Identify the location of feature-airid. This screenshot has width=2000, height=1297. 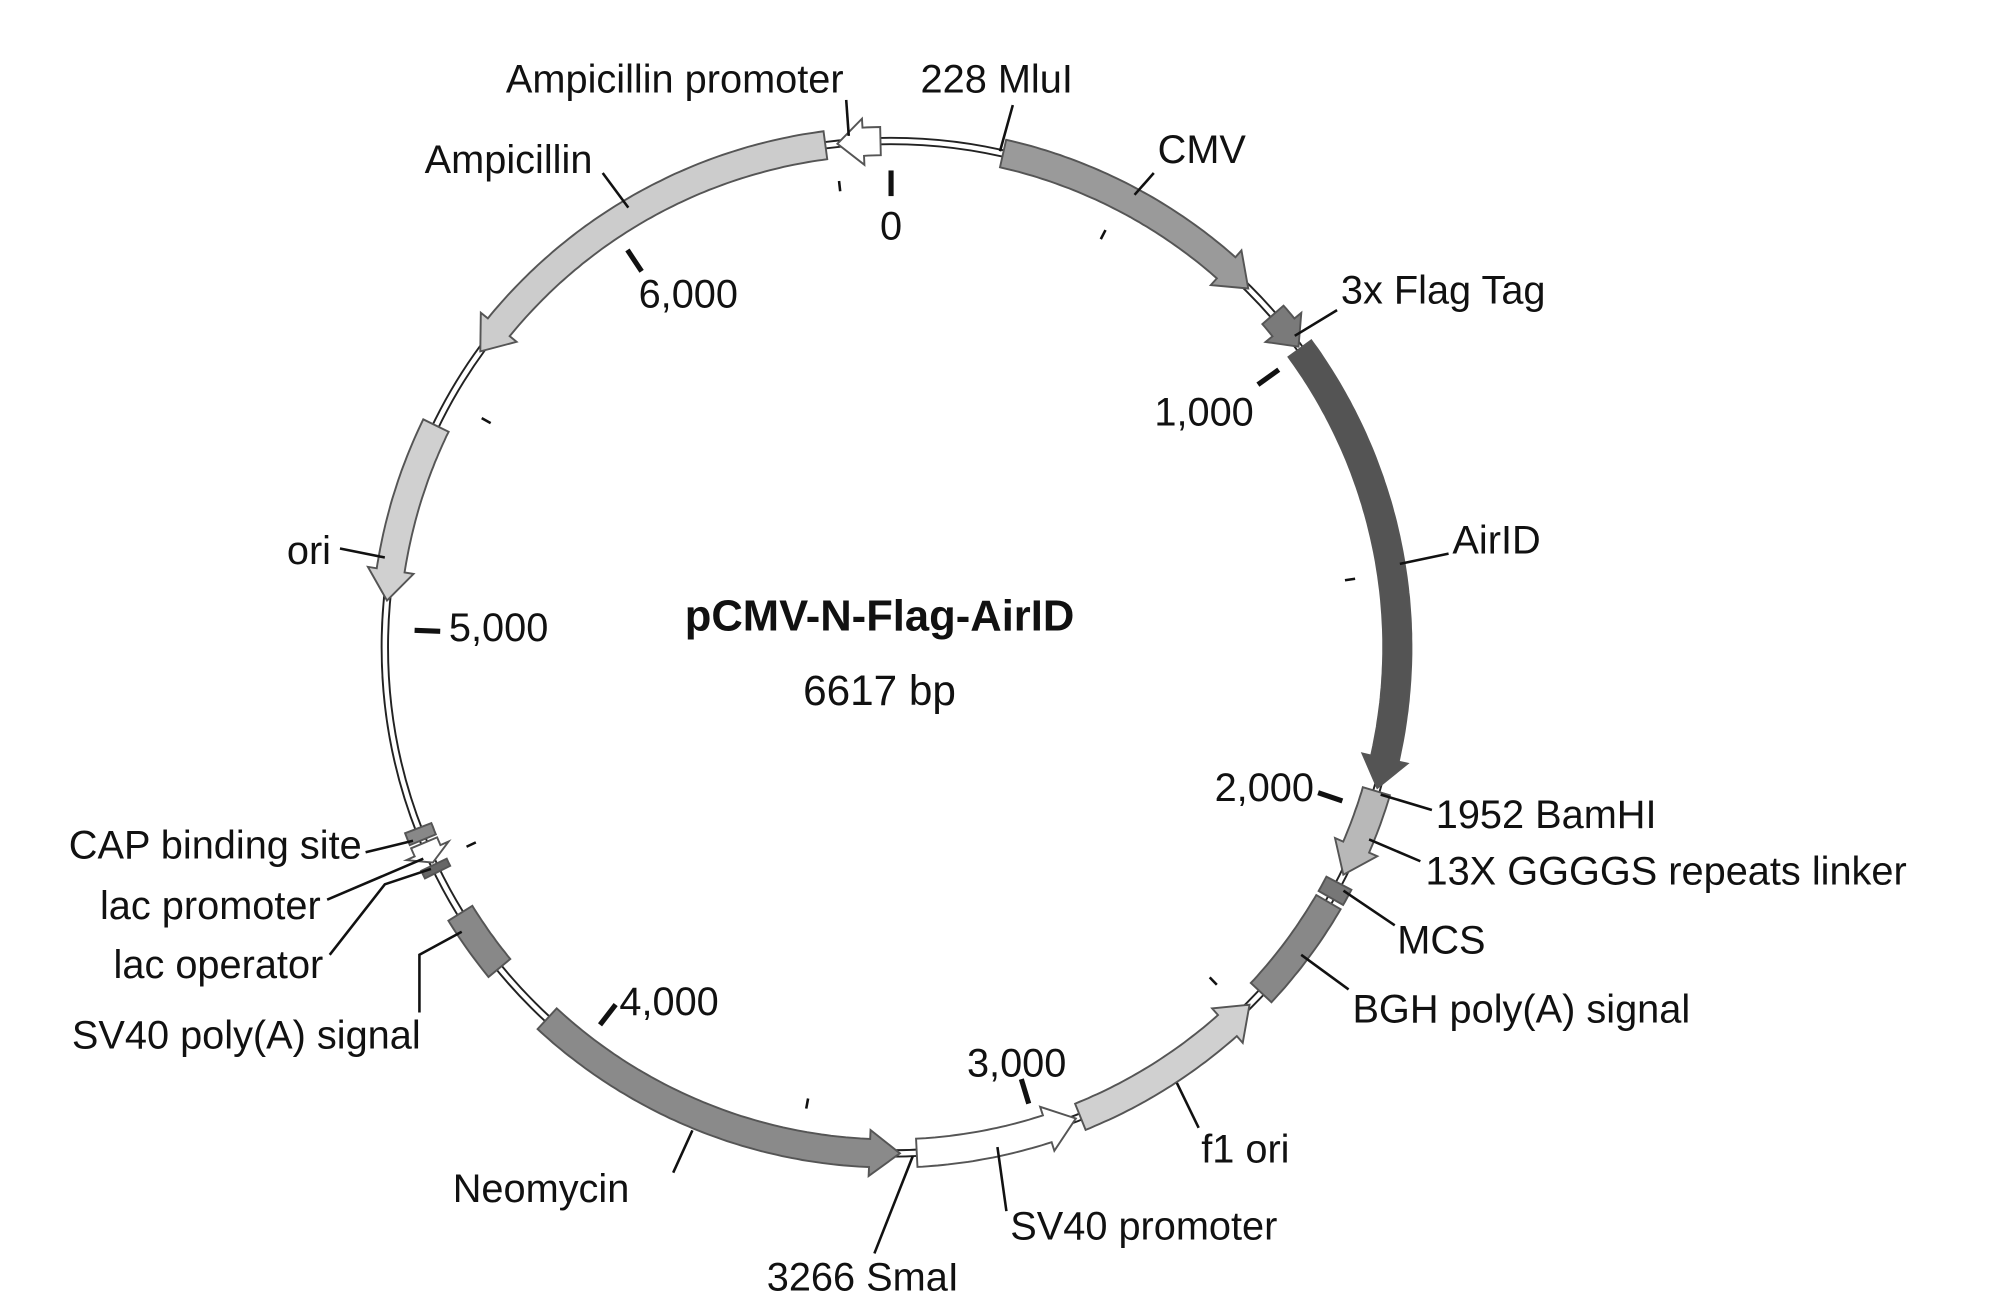
(1350, 564).